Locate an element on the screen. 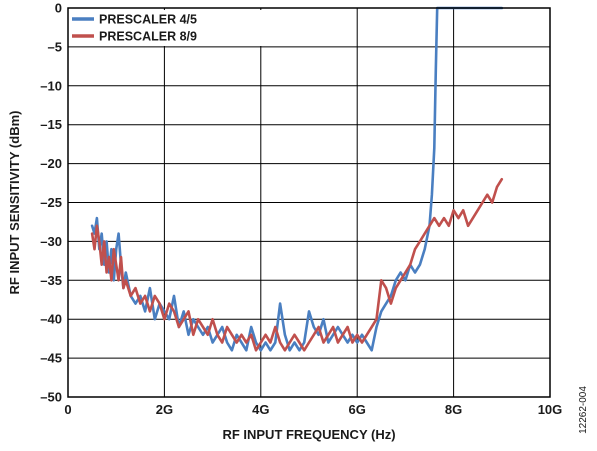  x-tick-label: 4G is located at coordinates (260, 409).